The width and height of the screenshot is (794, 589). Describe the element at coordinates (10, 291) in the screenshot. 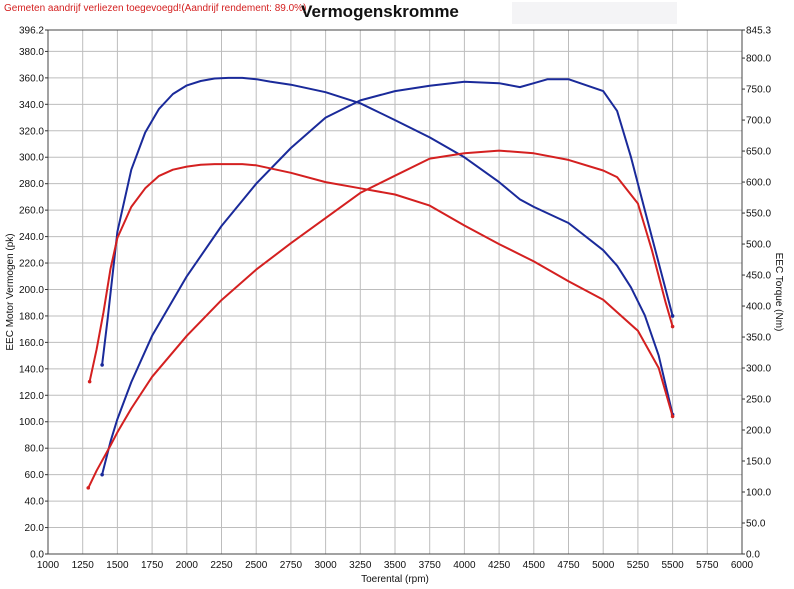

I see `y-left-axis-label: EEC Motor Vermogen (pk)` at that location.